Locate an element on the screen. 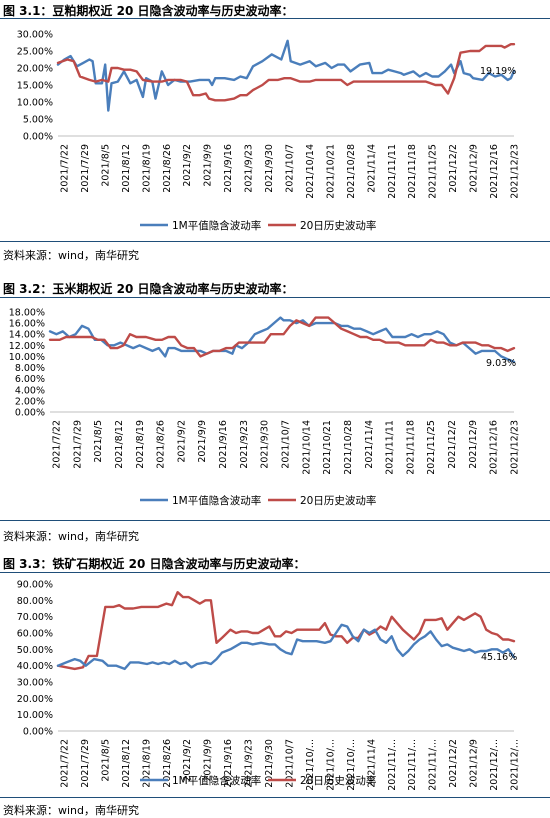 This screenshot has width=550, height=818. x-tick-label: 2021/12/2 is located at coordinates (452, 444).